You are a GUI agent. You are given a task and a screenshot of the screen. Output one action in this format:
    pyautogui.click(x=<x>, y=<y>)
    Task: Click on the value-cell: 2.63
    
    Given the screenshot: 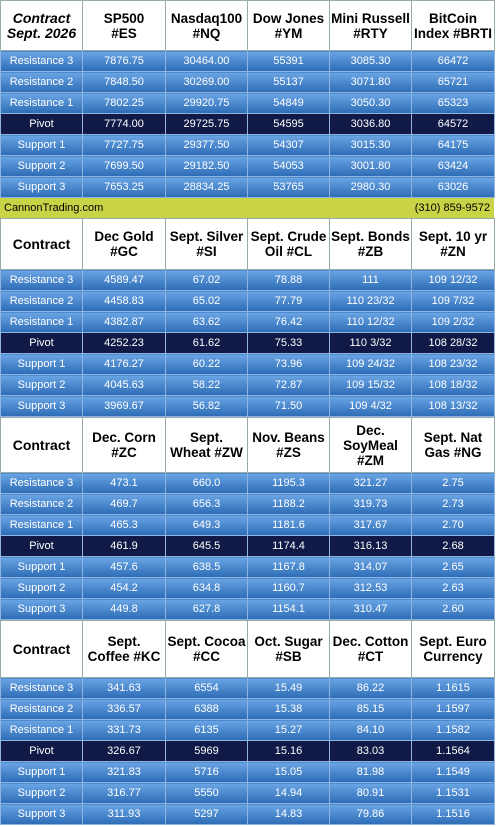 What is the action you would take?
    pyautogui.click(x=453, y=588)
    